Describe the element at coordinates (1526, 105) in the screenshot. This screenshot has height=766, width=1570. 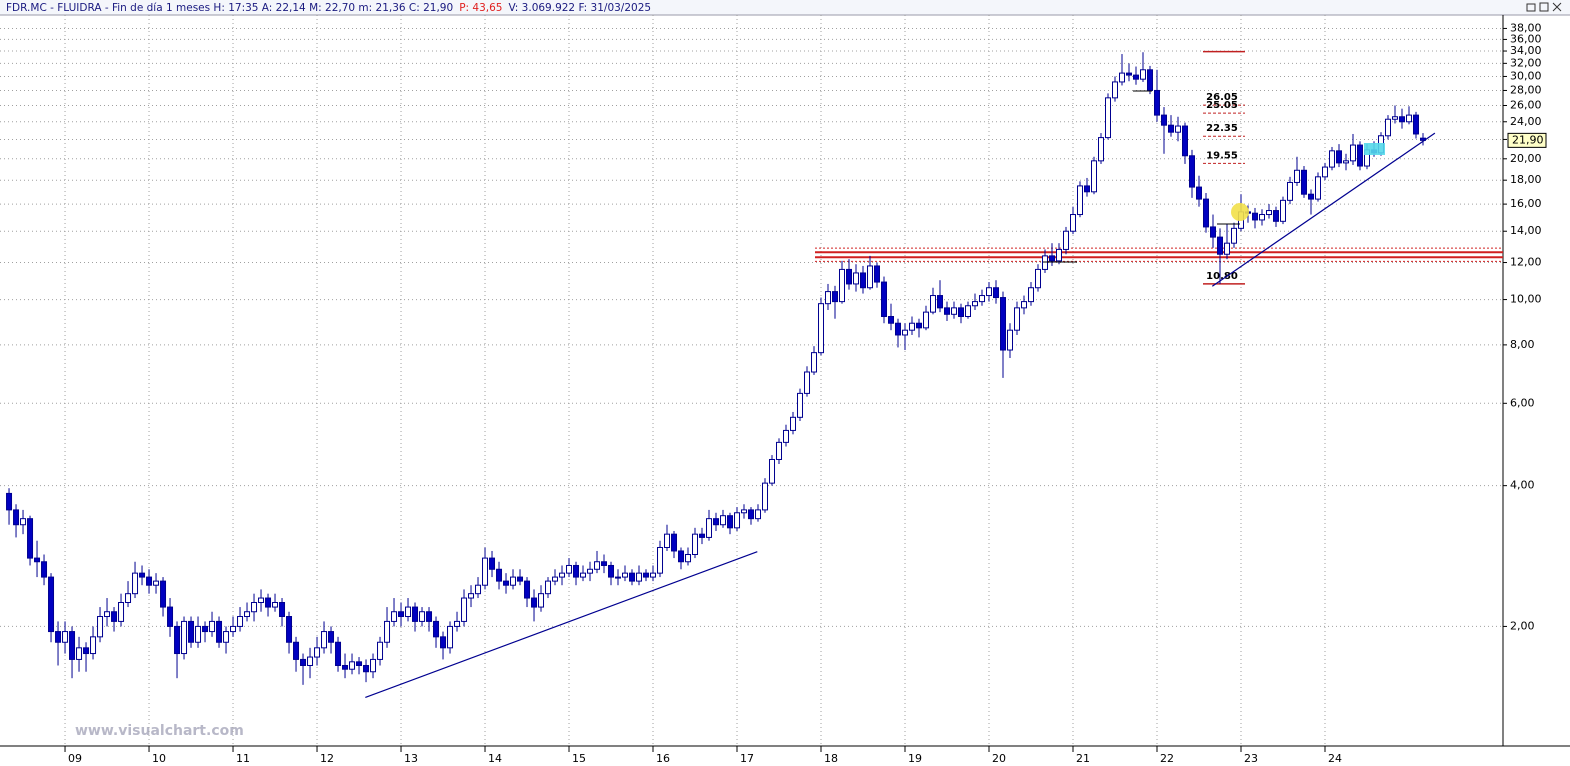
I see `y-tick-label: 26,00` at that location.